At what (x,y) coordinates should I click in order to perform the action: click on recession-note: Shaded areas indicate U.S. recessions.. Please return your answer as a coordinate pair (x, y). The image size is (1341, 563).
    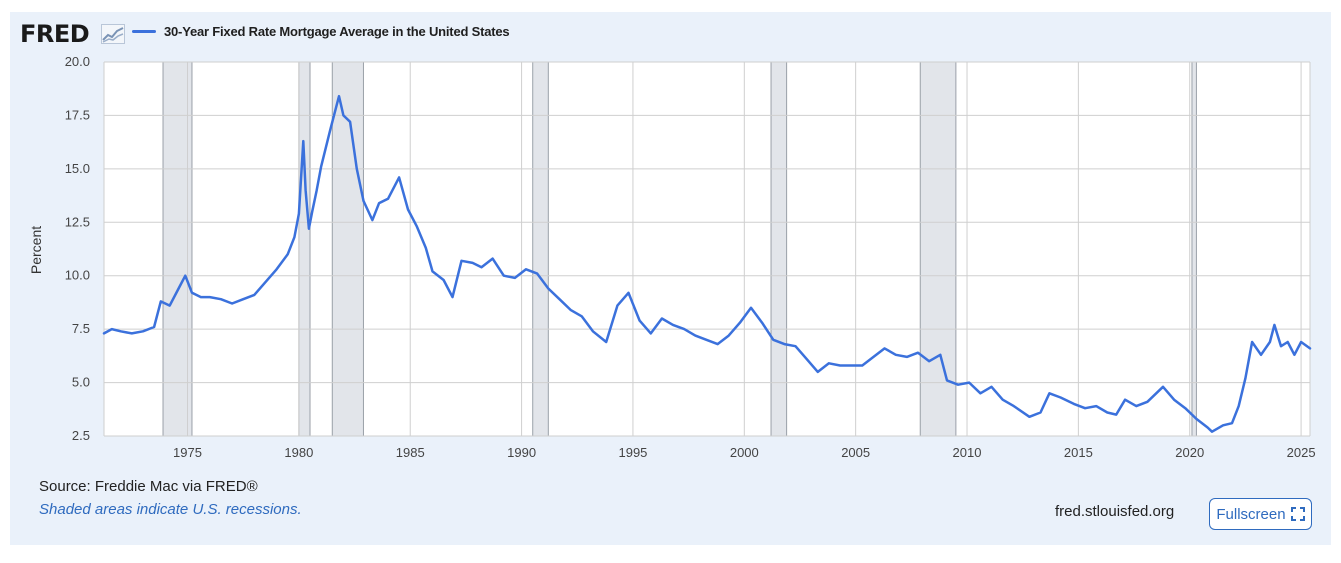
    Looking at the image, I should click on (170, 509).